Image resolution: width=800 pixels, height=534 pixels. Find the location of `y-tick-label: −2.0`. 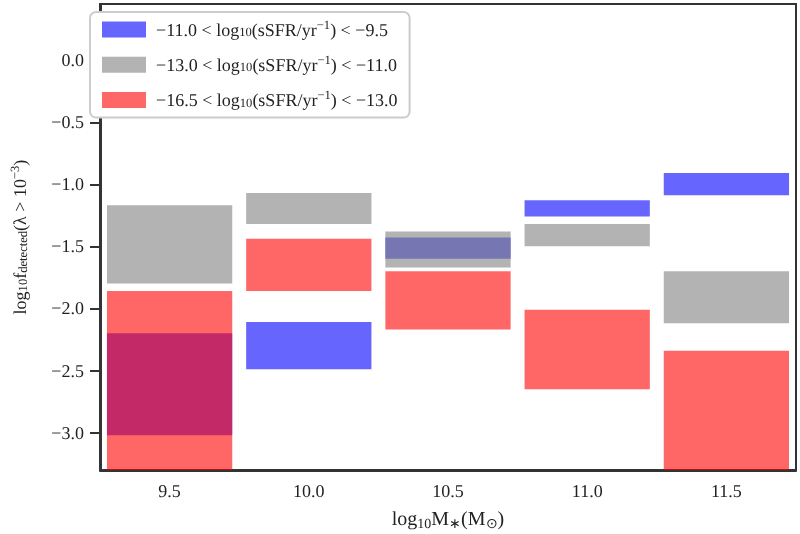

y-tick-label: −2.0 is located at coordinates (68, 308).